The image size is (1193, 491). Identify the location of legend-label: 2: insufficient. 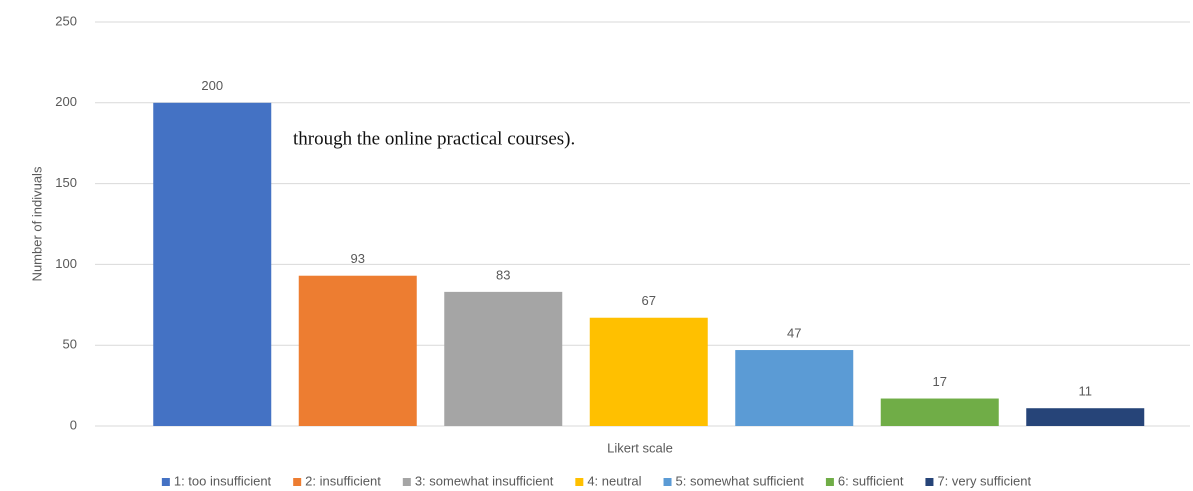
(343, 480).